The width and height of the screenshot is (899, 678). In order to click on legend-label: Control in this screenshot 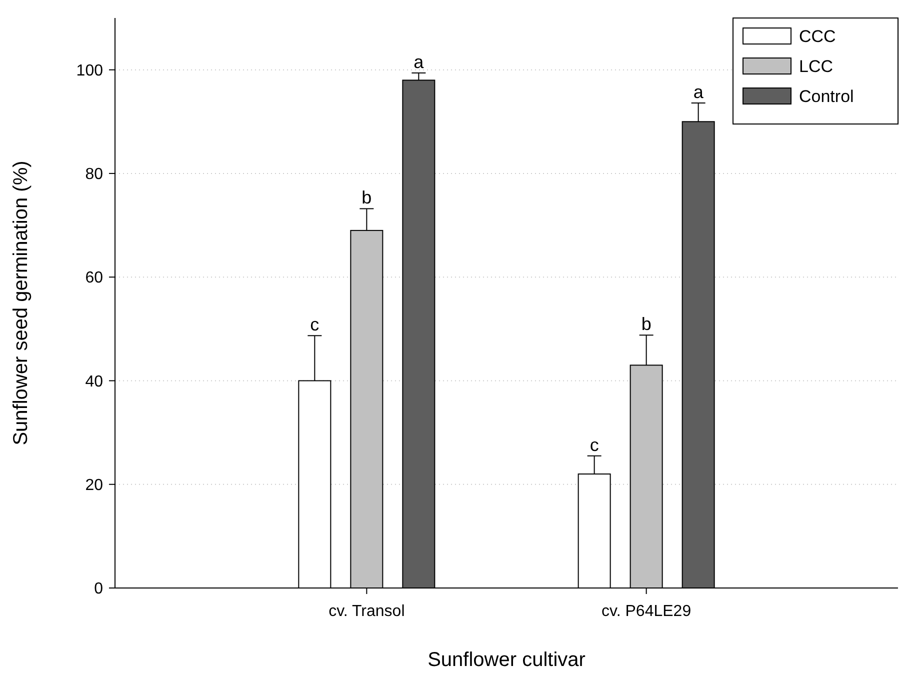, I will do `click(826, 96)`.